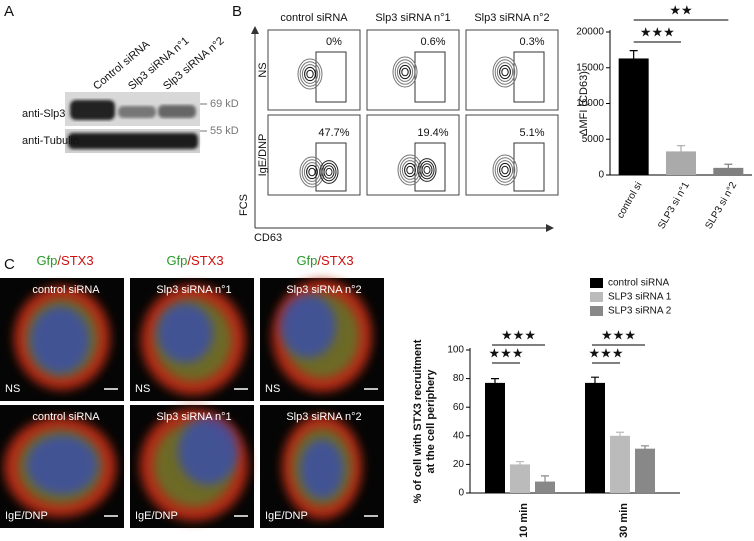 This screenshot has width=754, height=541. Describe the element at coordinates (412, 18) in the screenshot. I see `column-label: Slp3 siRNA n°1` at that location.